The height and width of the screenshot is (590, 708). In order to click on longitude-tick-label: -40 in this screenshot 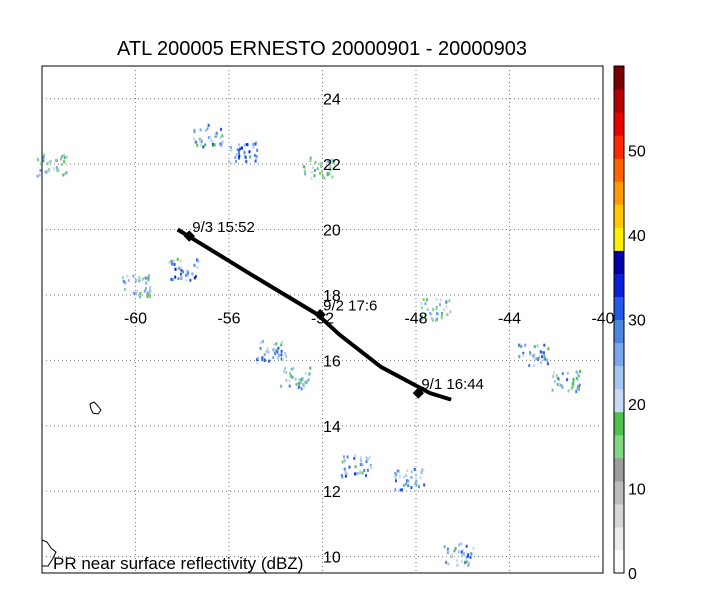, I will do `click(602, 318)`.